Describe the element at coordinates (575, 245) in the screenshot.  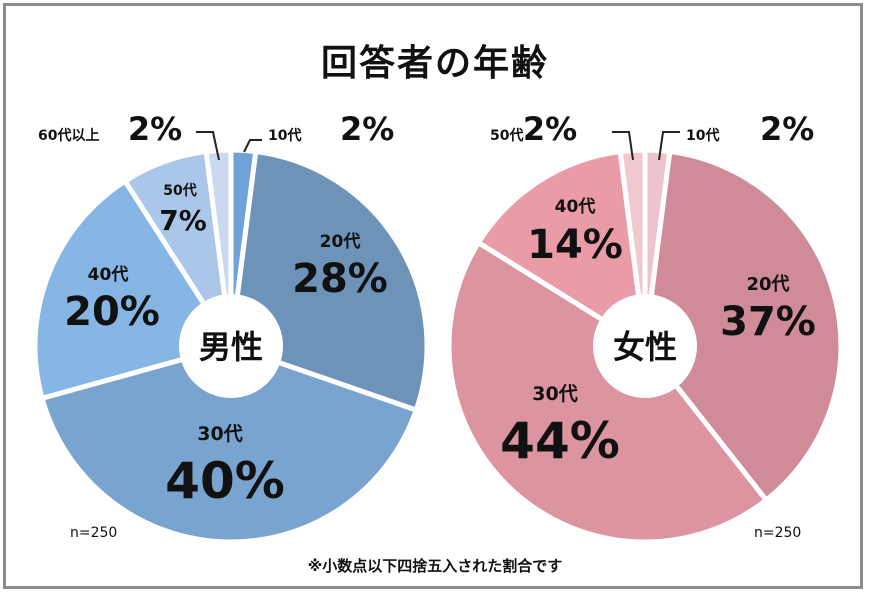
I see `slice-value-label: 14%` at that location.